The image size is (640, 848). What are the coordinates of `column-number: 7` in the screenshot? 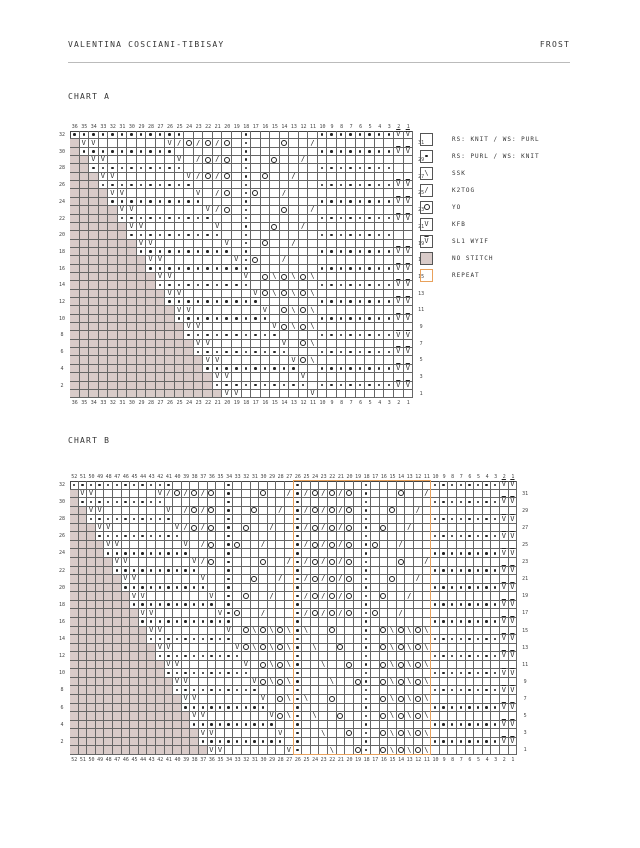 It's located at (461, 759).